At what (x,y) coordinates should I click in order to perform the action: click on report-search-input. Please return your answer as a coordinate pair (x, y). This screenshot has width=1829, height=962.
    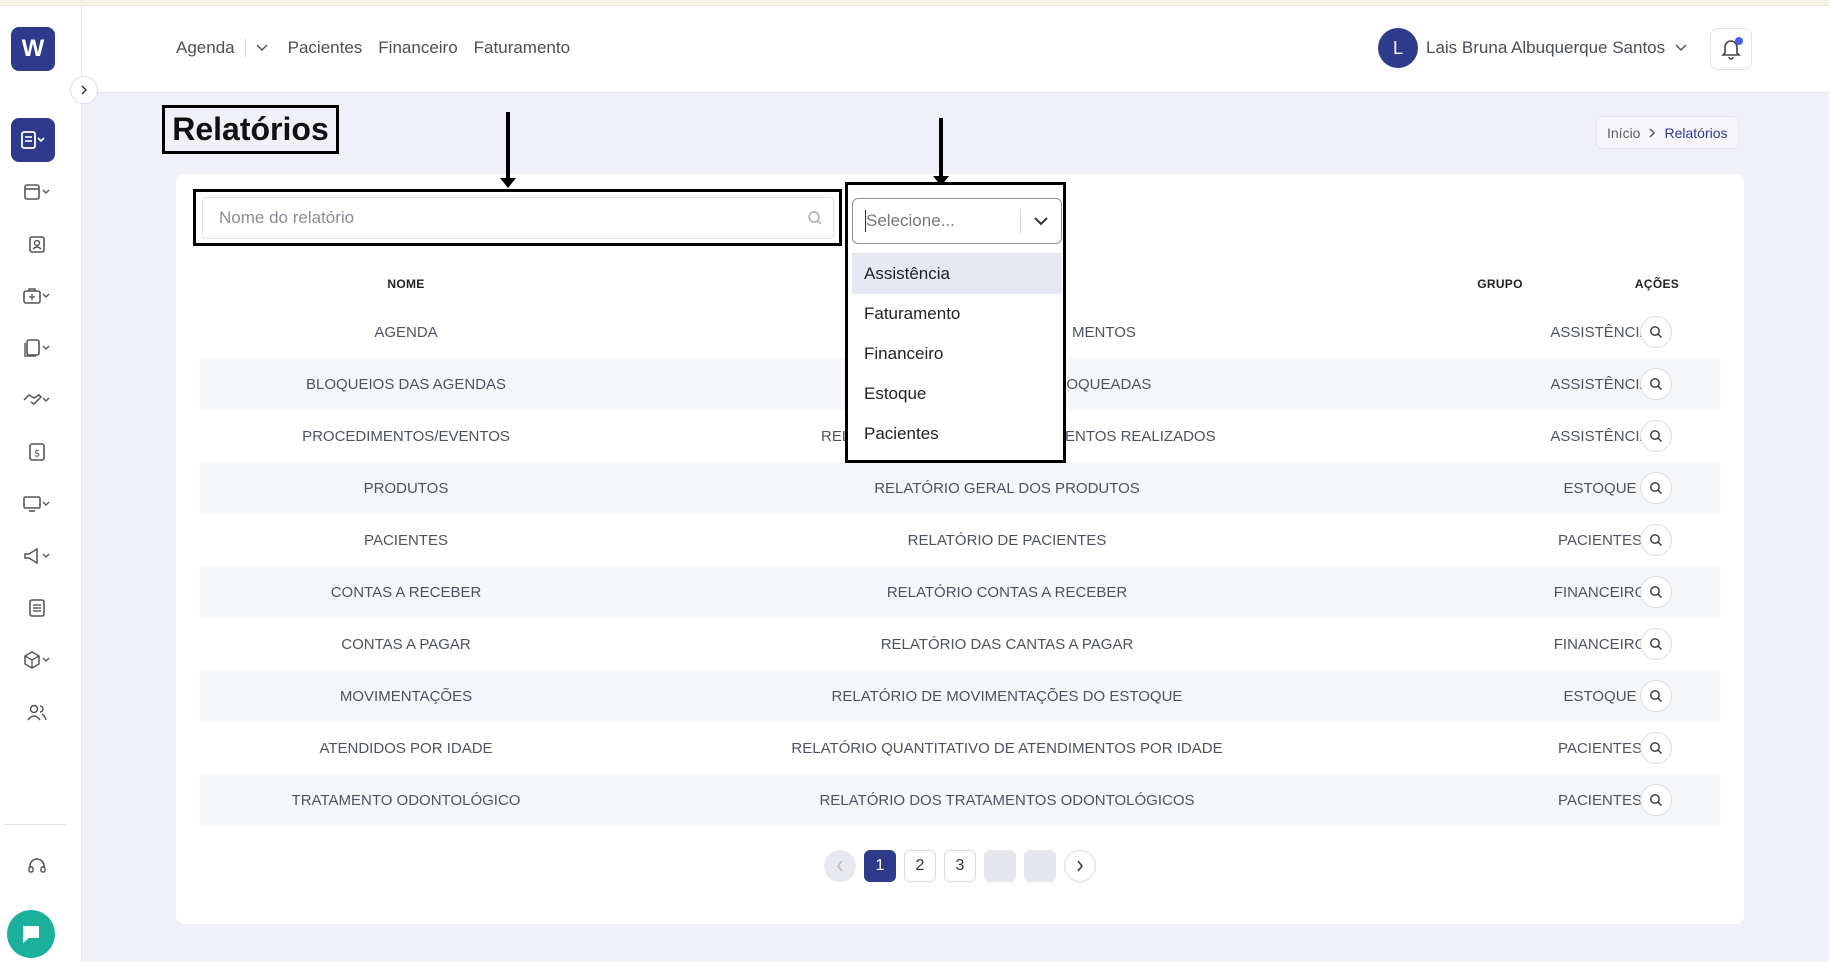
    Looking at the image, I should click on (498, 218).